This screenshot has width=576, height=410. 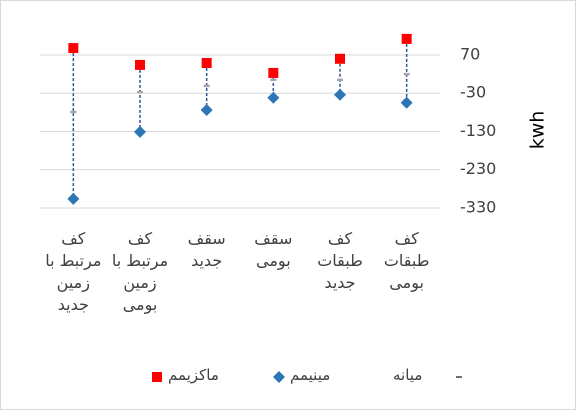 I want to click on x-tick-label: کف طبقات بومی, so click(x=406, y=260).